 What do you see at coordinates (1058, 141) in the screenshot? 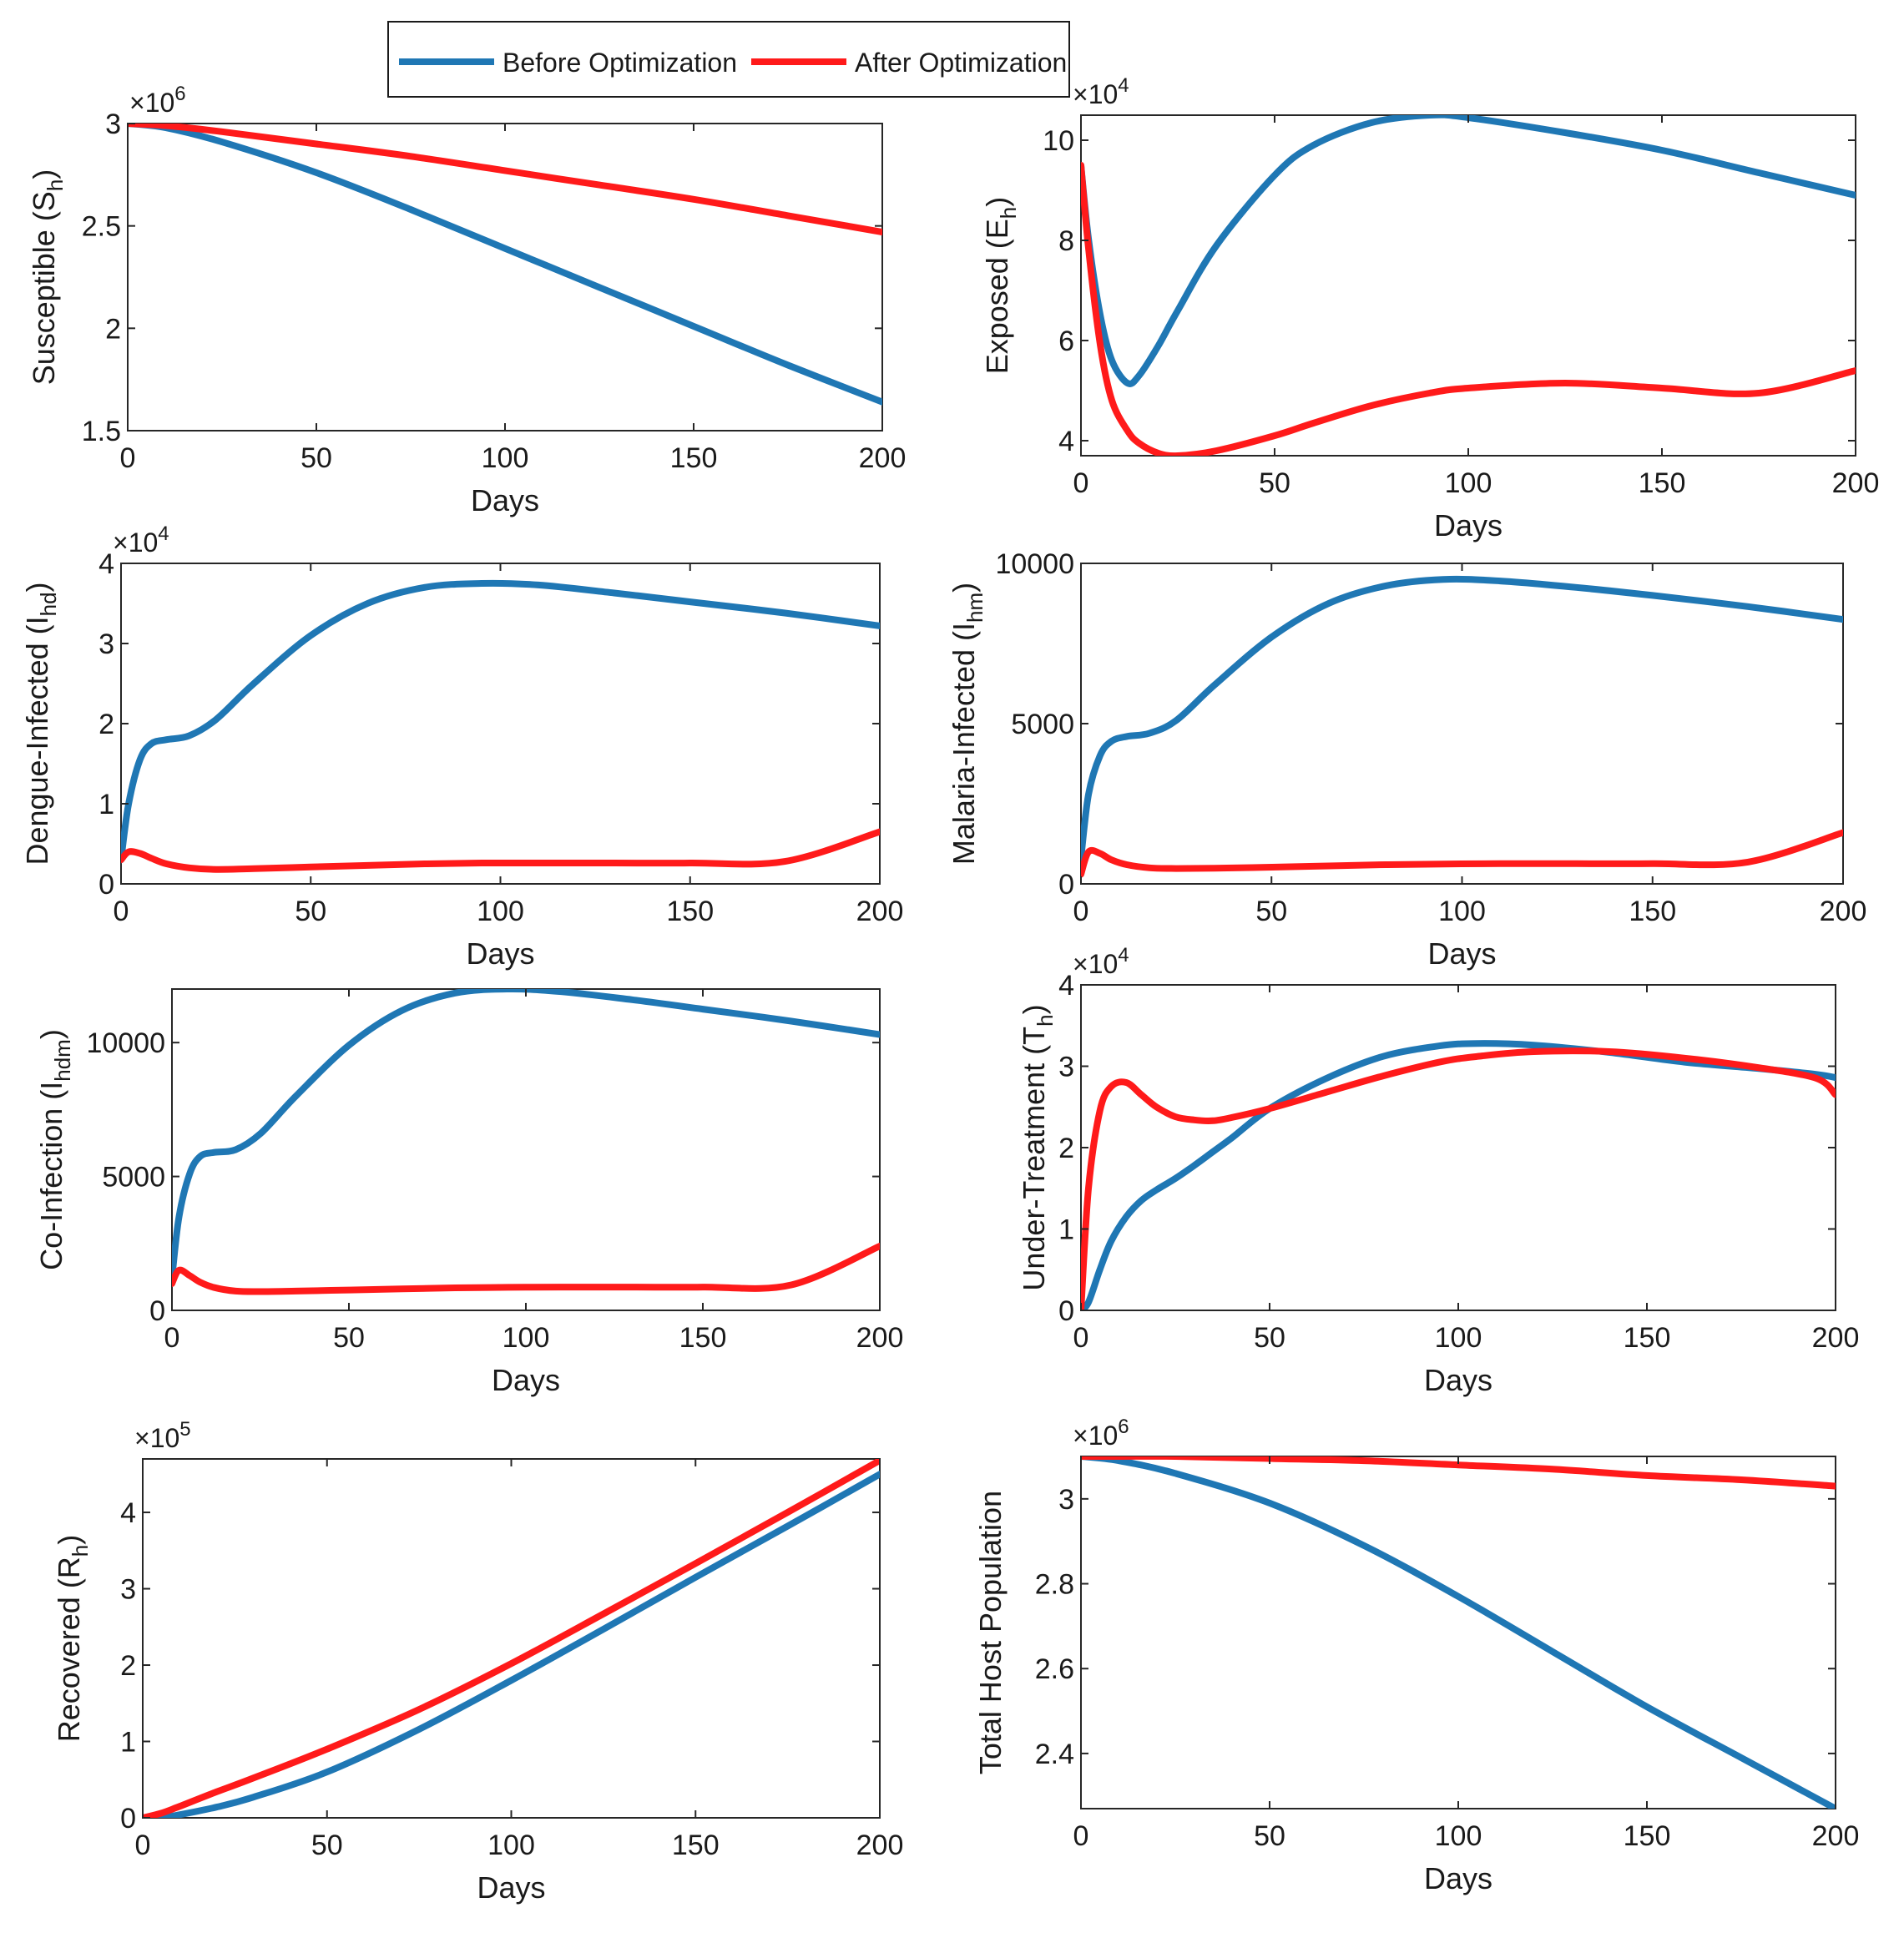
I see `y-tick-label: 10` at bounding box center [1058, 141].